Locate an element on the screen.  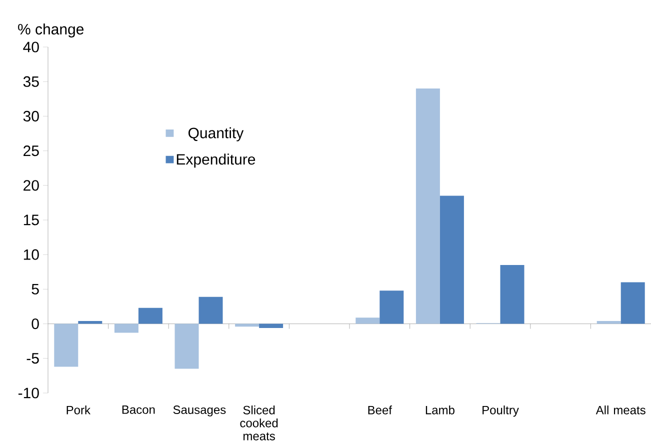
x-tick-label: All meats is located at coordinates (621, 410).